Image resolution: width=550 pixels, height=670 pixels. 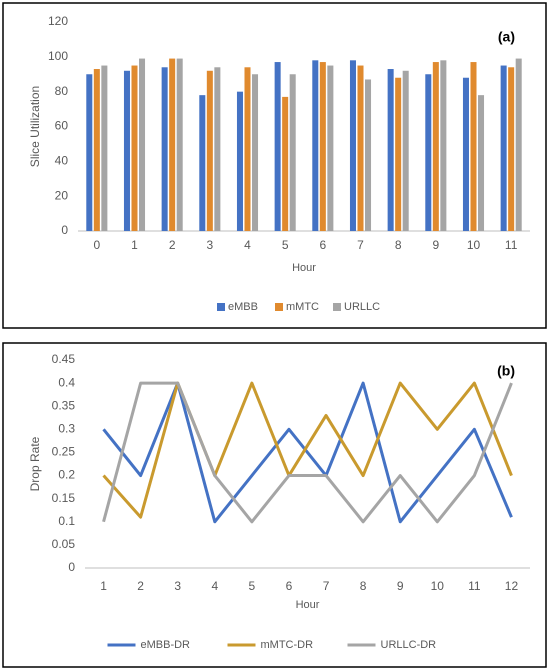 I want to click on y-tick-label: 40, so click(x=62, y=161).